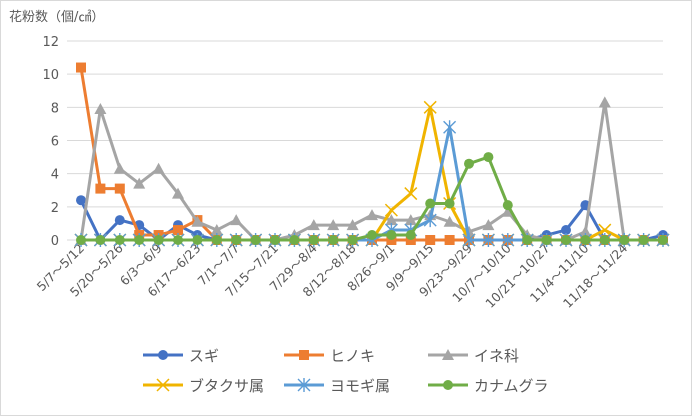  What do you see at coordinates (181, 356) in the screenshot?
I see `legend-item: スギ` at bounding box center [181, 356].